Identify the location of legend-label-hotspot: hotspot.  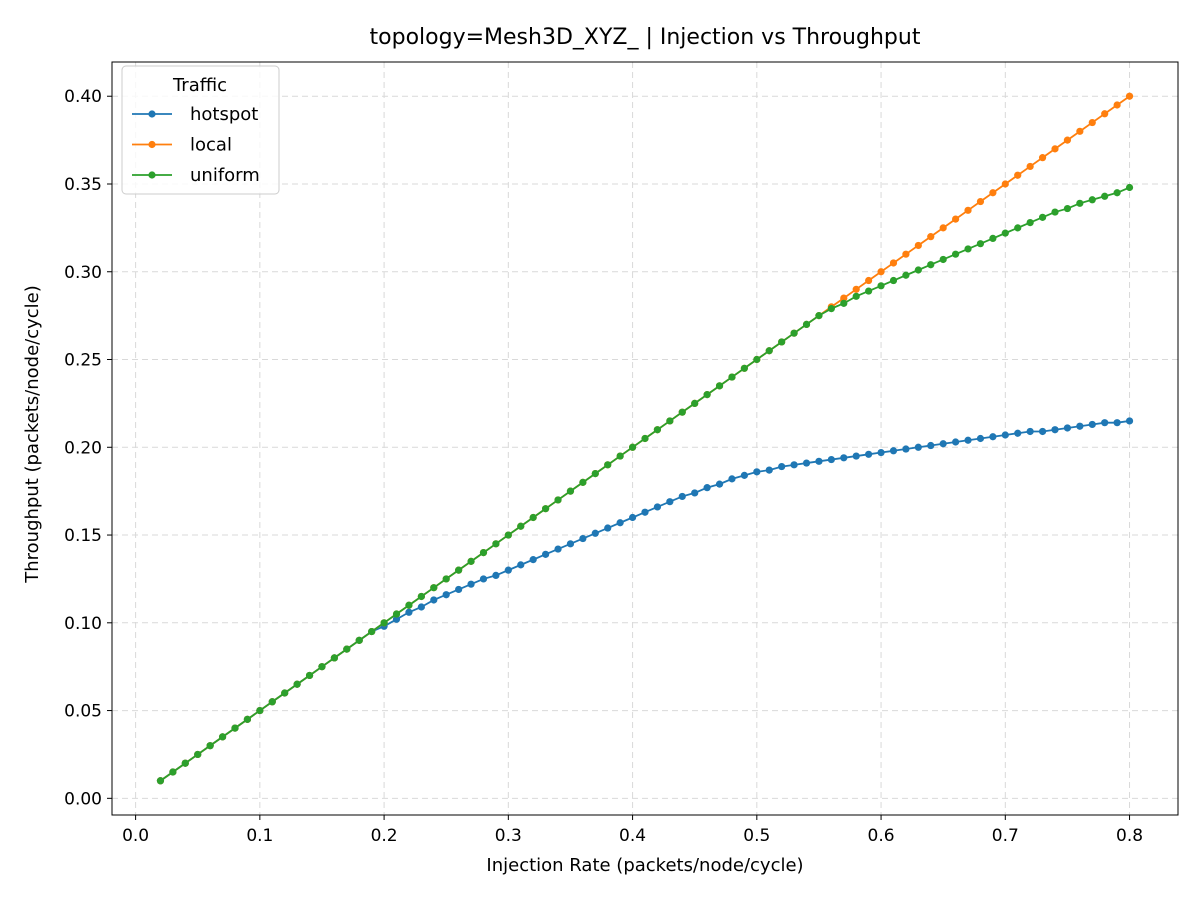
(224, 114).